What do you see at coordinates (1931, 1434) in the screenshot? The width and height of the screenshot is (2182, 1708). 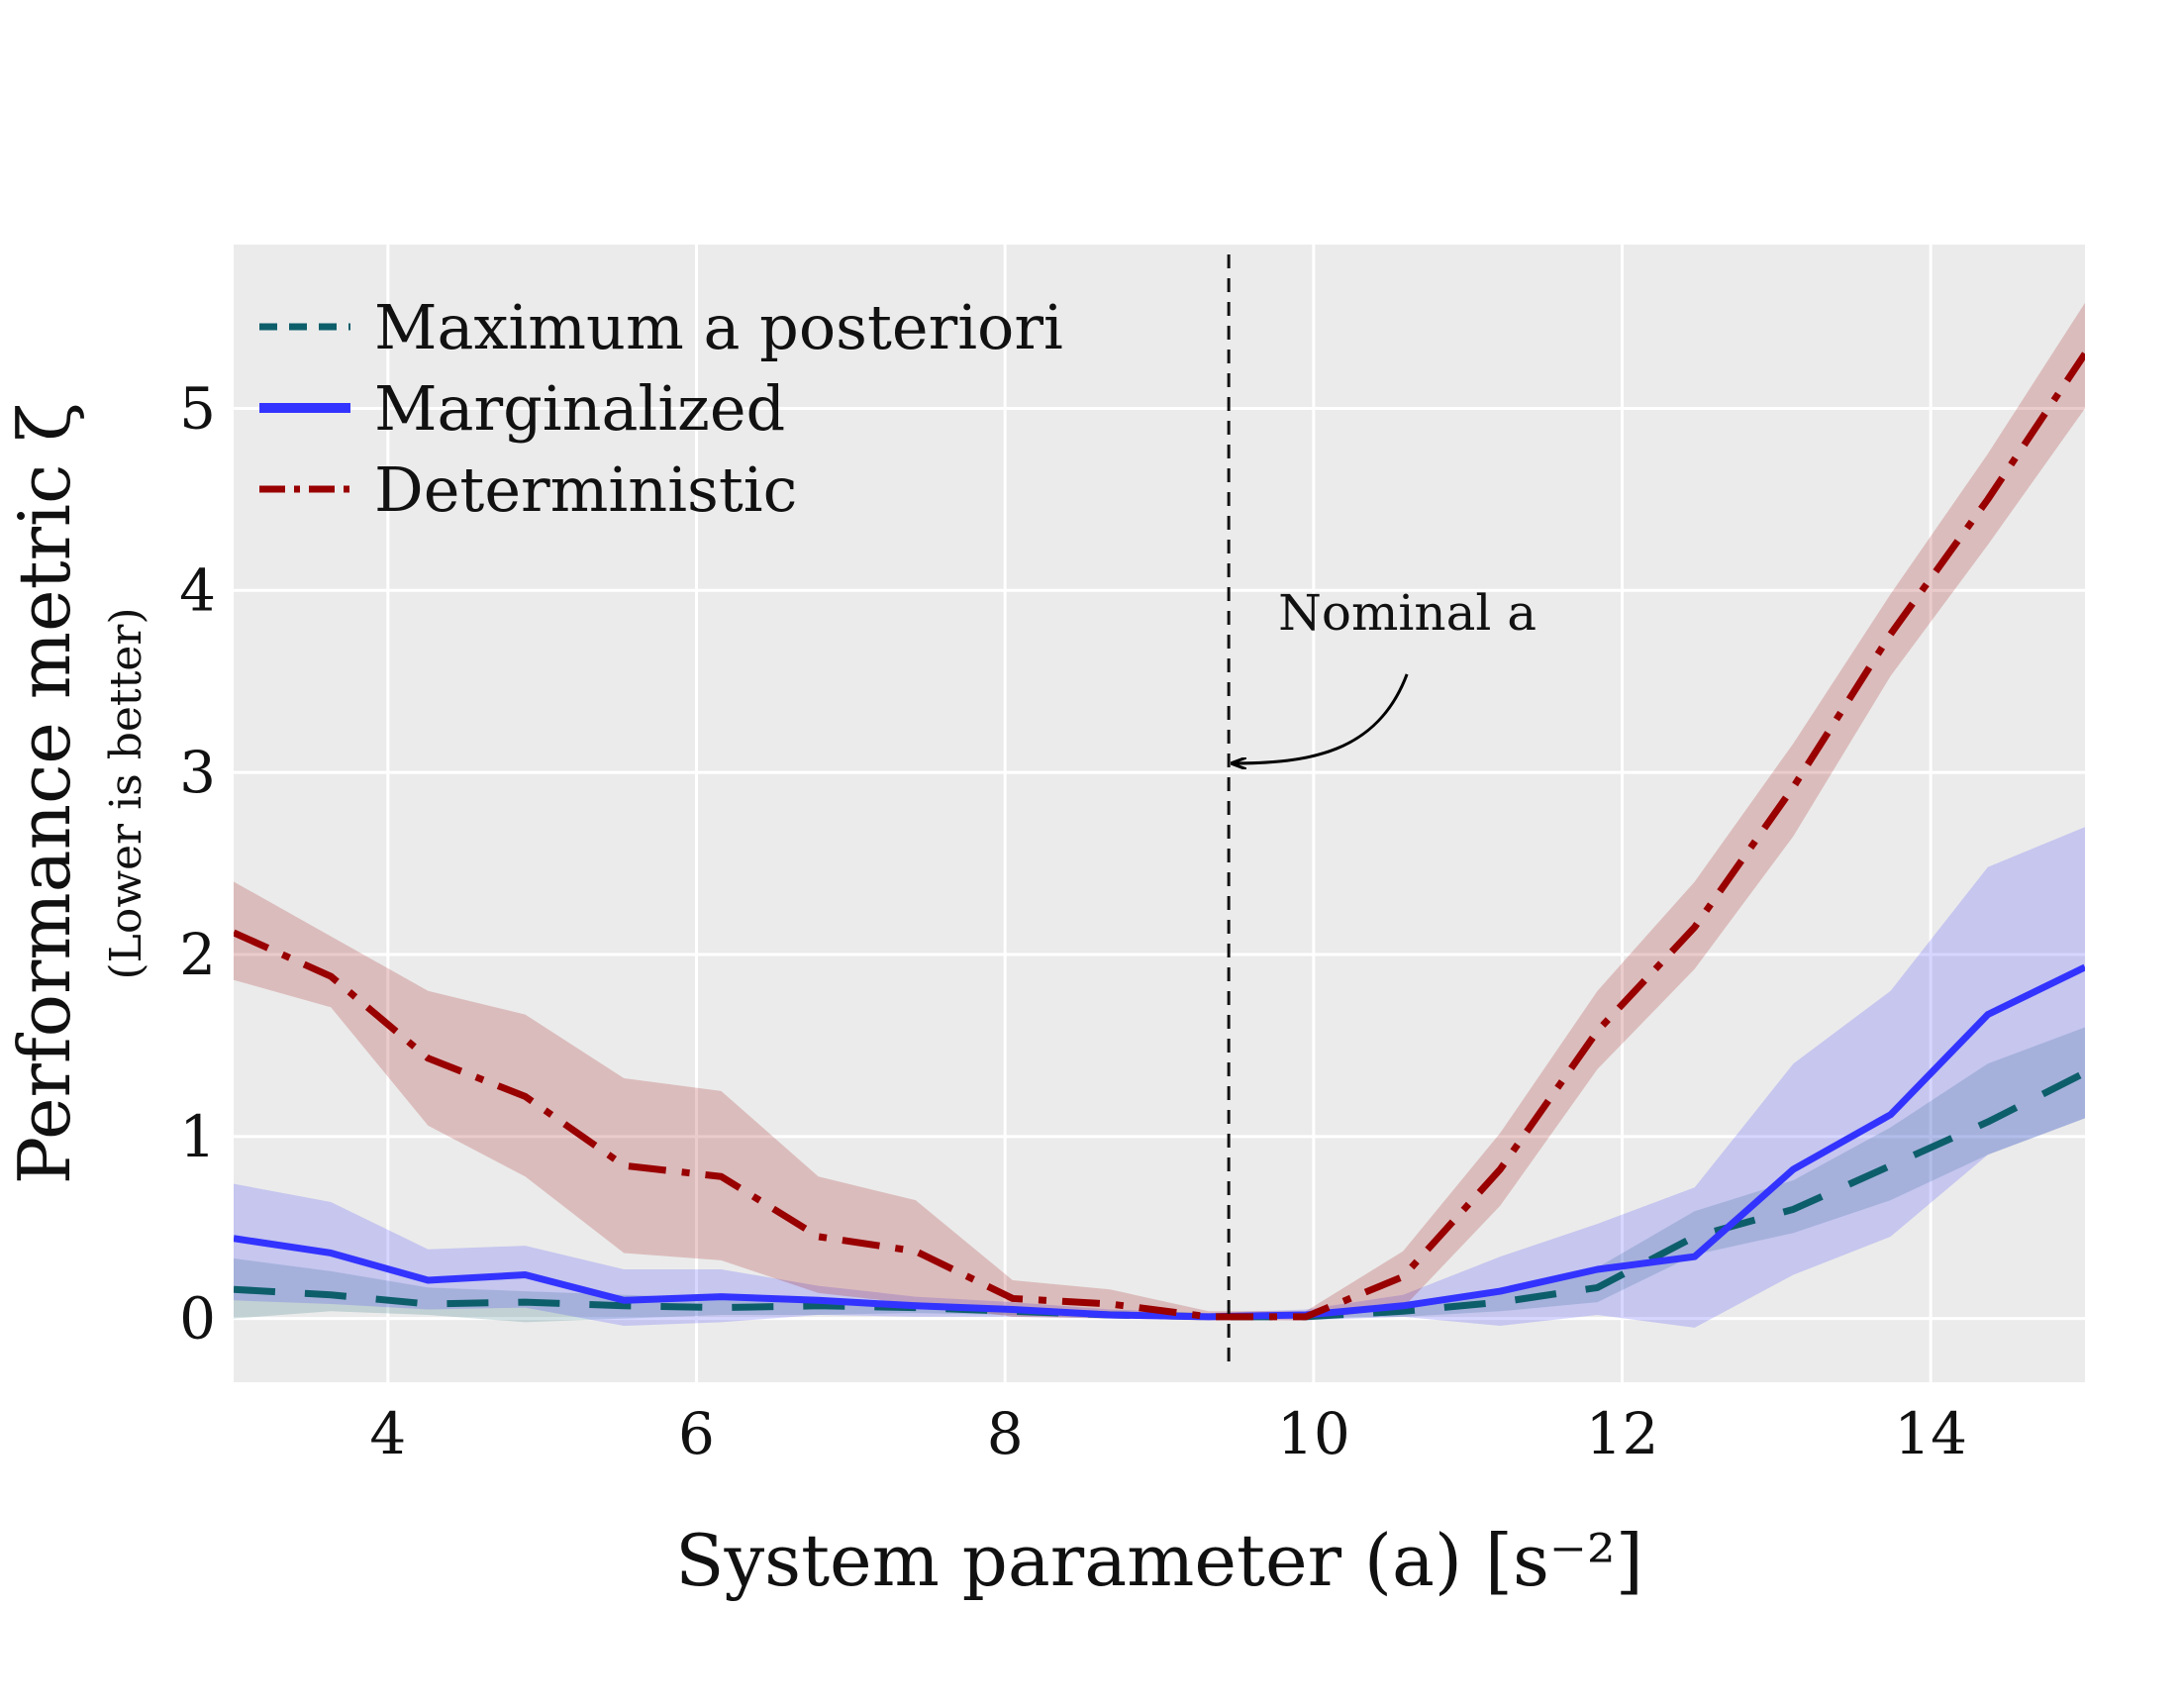 I see `x-tick-label: 14` at bounding box center [1931, 1434].